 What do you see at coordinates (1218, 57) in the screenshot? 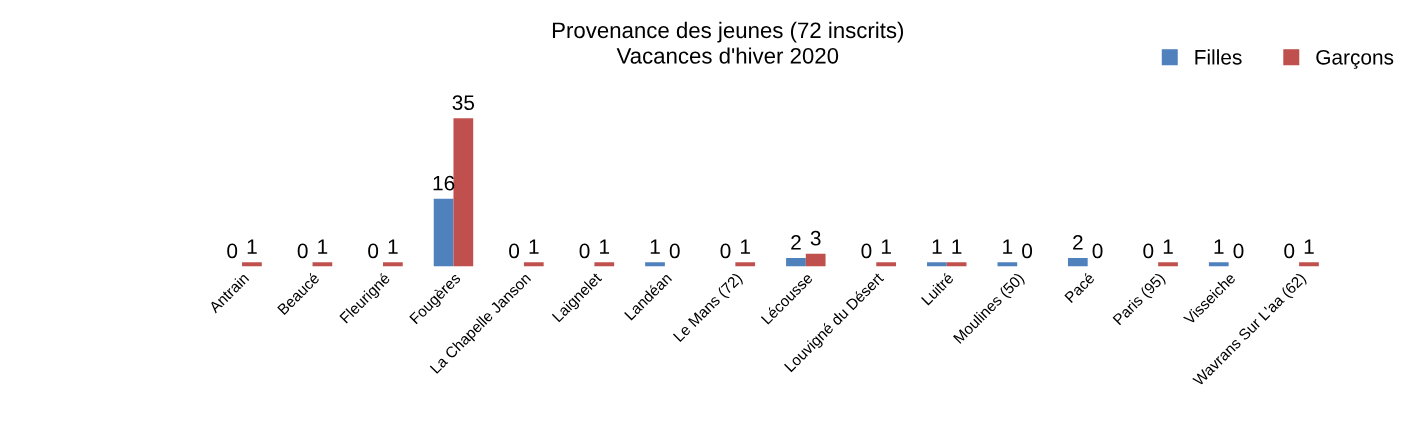
I see `legend-label: Filles` at bounding box center [1218, 57].